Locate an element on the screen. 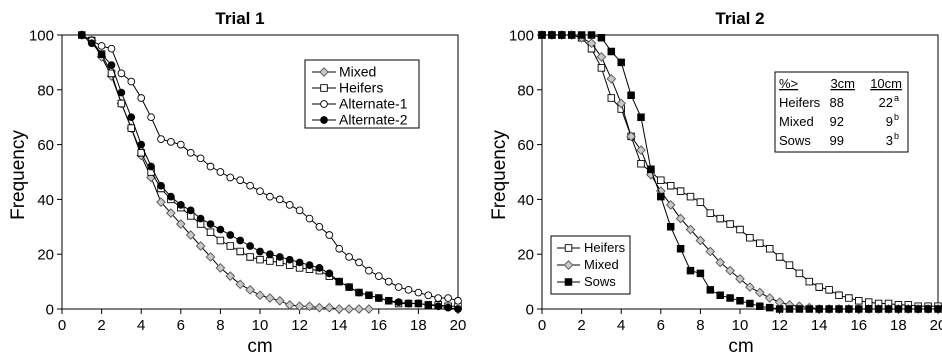  legend-label: Sows is located at coordinates (600, 281).